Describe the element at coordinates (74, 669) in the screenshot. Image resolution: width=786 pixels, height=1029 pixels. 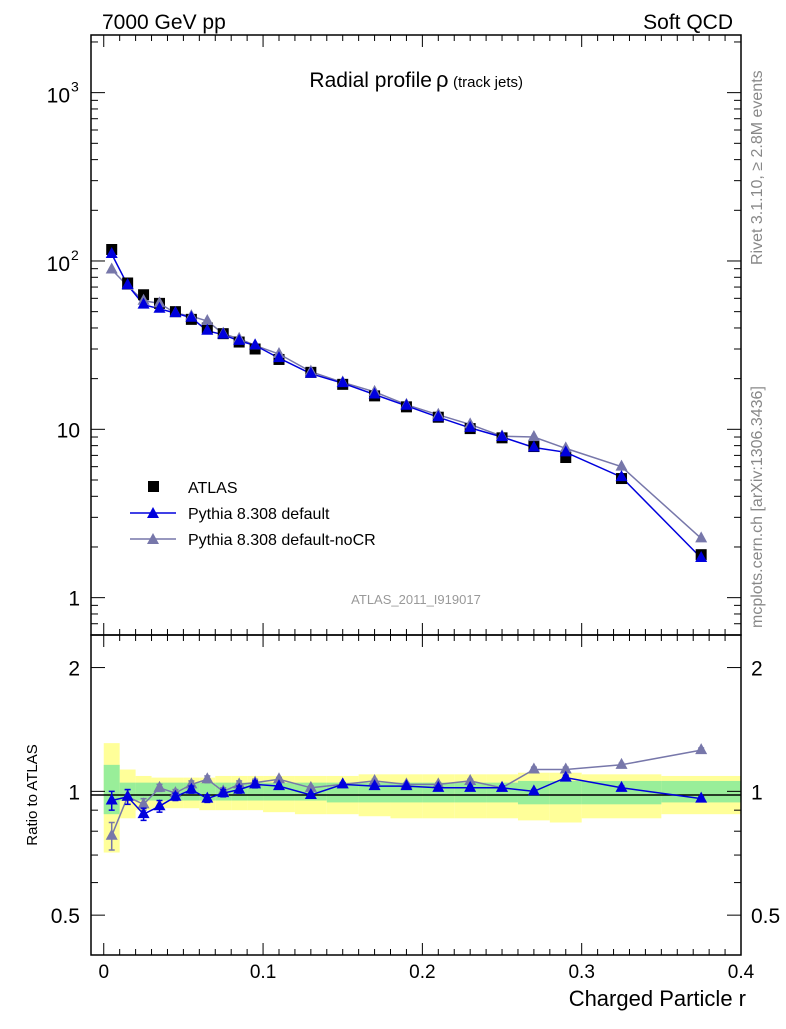
I see `ratio-tick-label: 2` at that location.